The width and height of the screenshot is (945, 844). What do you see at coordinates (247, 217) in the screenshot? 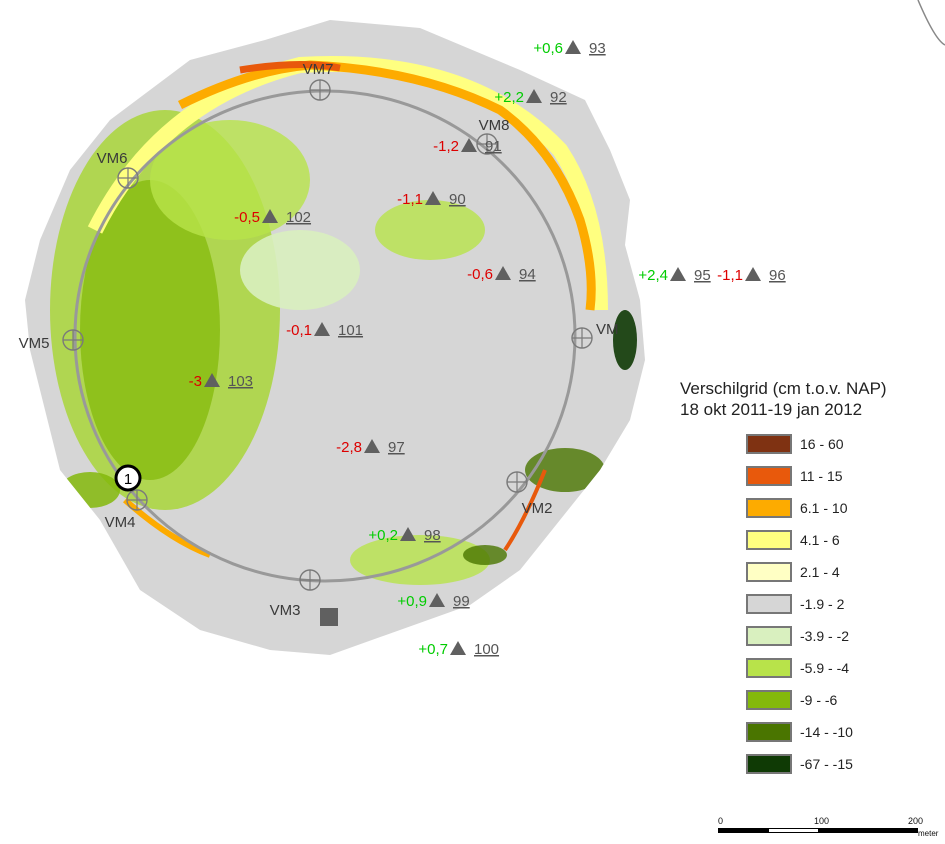
I see `settlement-value: -0,5` at bounding box center [247, 217].